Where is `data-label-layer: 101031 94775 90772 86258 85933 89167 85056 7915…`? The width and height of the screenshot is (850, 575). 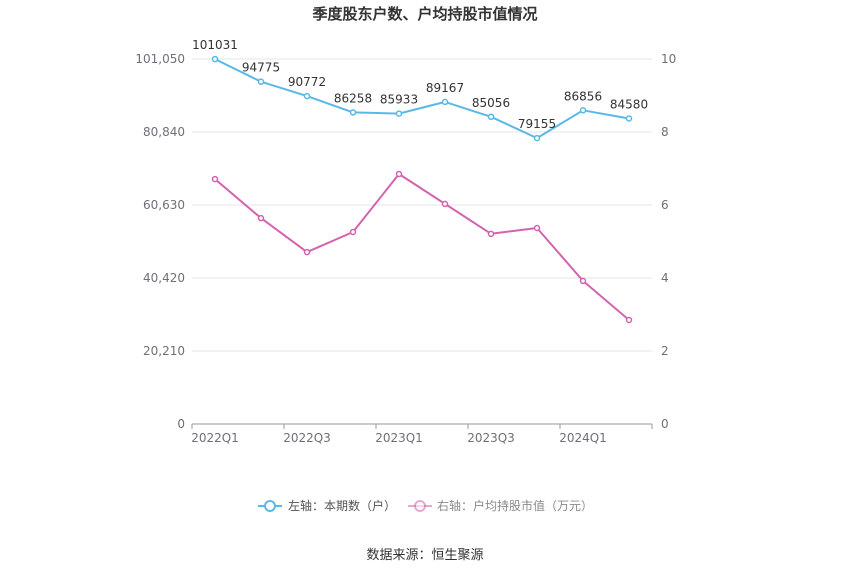
data-label-layer: 101031 94775 90772 86258 85933 89167 85056 7915… is located at coordinates (420, 84).